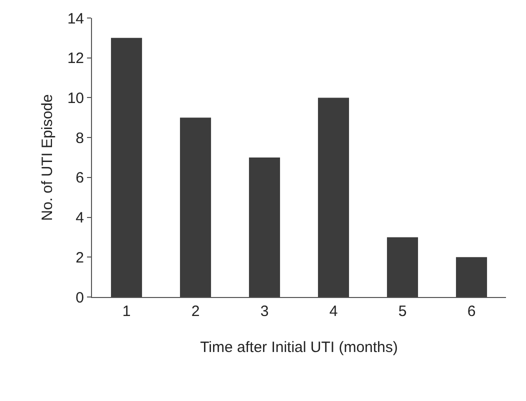 The height and width of the screenshot is (401, 526). I want to click on y-axis-title: No. of UTI Episode, so click(47, 157).